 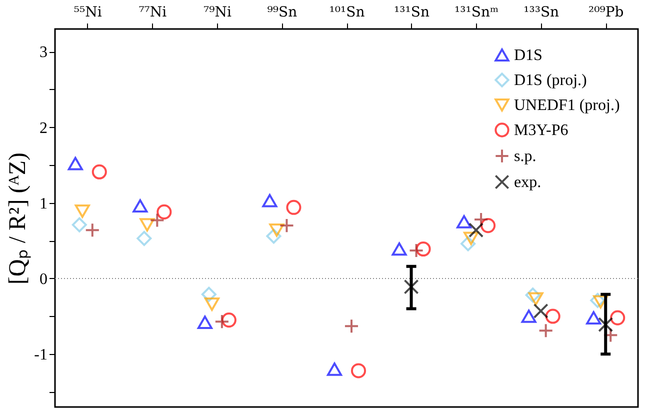 I want to click on y-tick-label: 0, so click(x=44, y=279).